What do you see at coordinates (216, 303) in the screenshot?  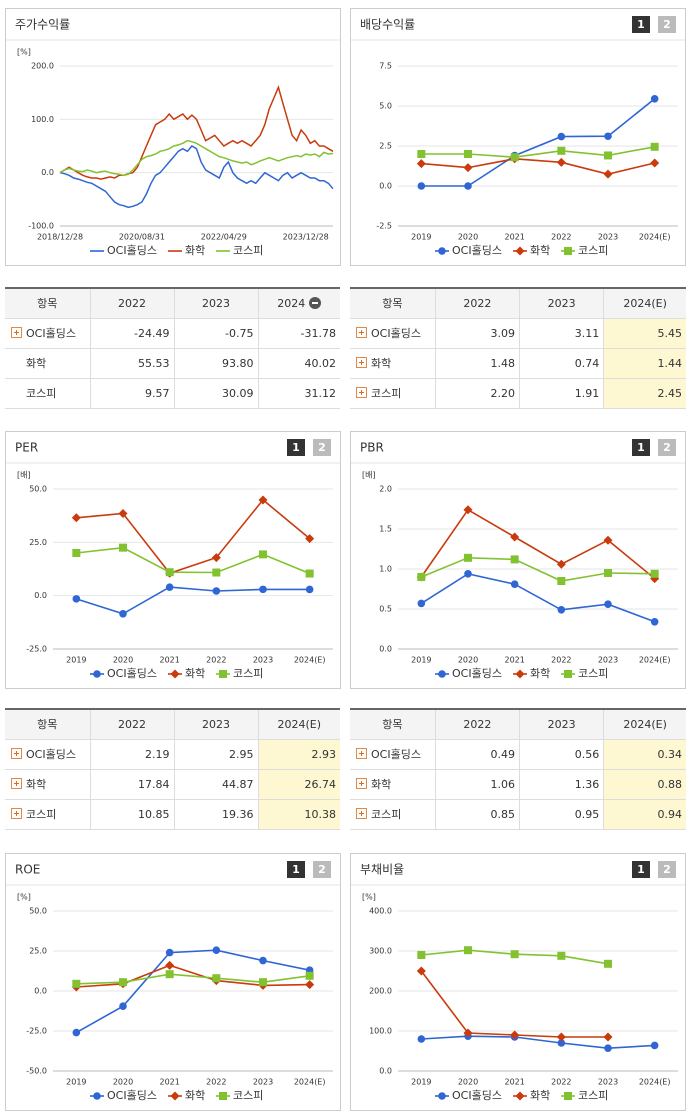 I see `header-text: 2023` at bounding box center [216, 303].